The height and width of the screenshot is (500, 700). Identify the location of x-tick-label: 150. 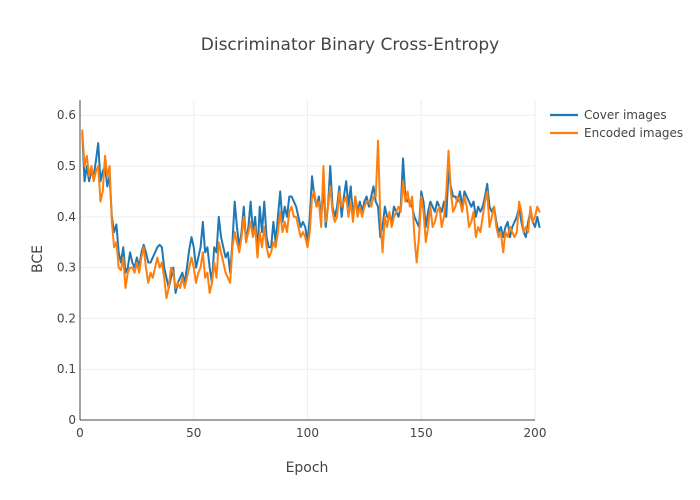
(421, 433).